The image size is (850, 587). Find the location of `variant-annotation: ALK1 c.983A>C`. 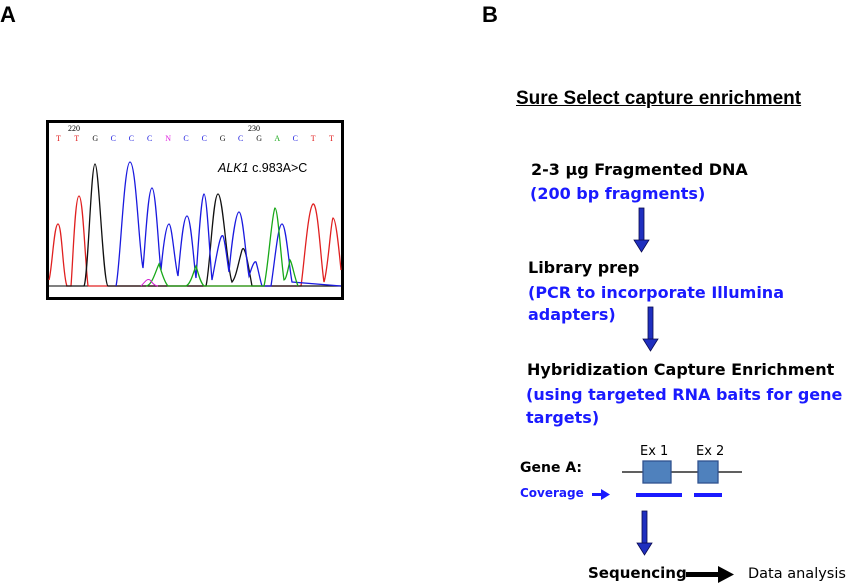

variant-annotation: ALK1 c.983A>C is located at coordinates (262, 168).